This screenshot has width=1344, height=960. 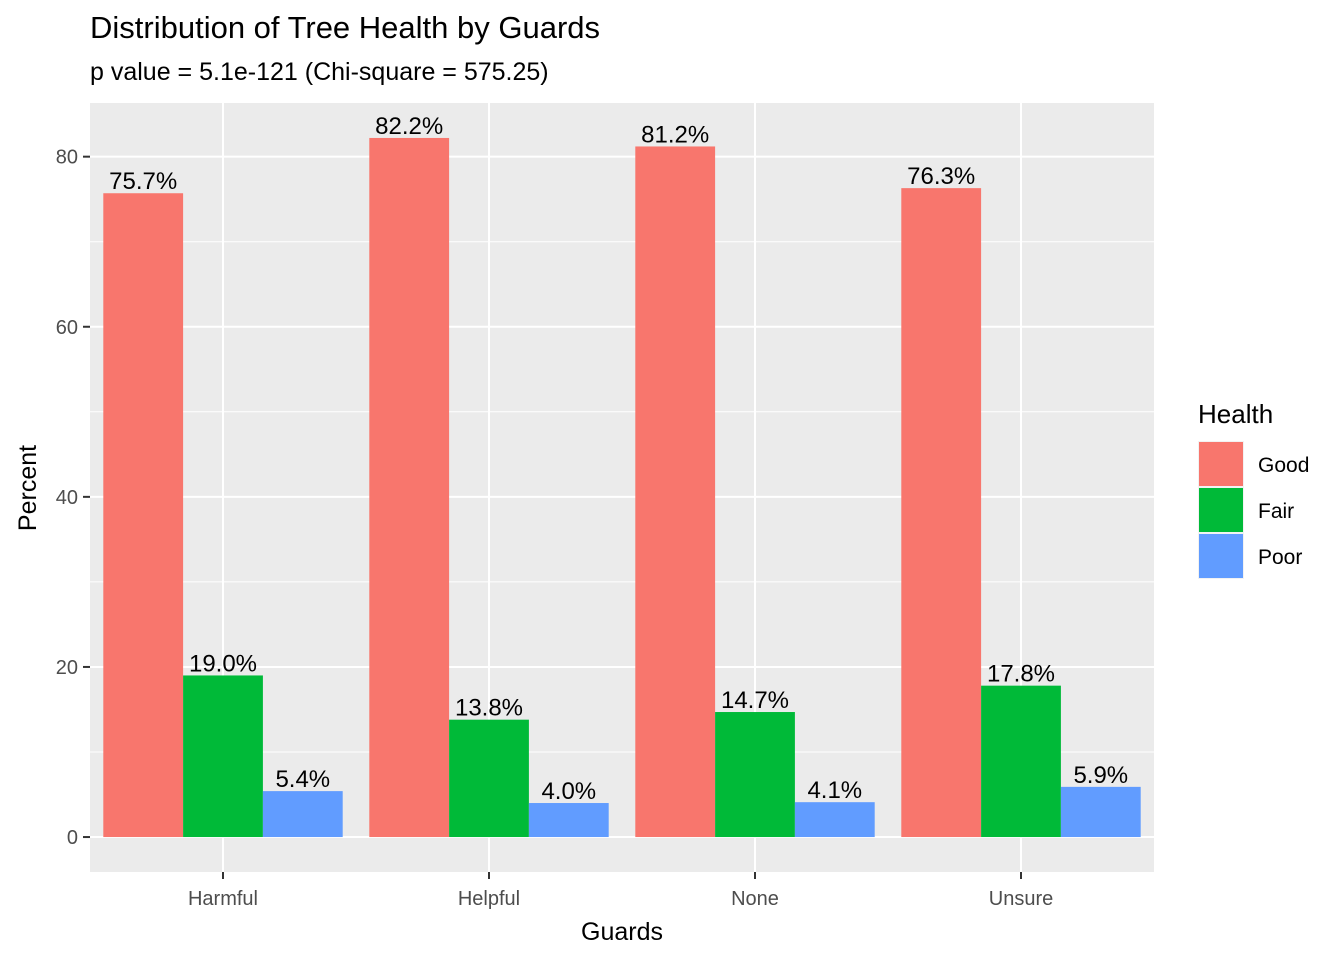 What do you see at coordinates (755, 899) in the screenshot?
I see `x-tick-label: None` at bounding box center [755, 899].